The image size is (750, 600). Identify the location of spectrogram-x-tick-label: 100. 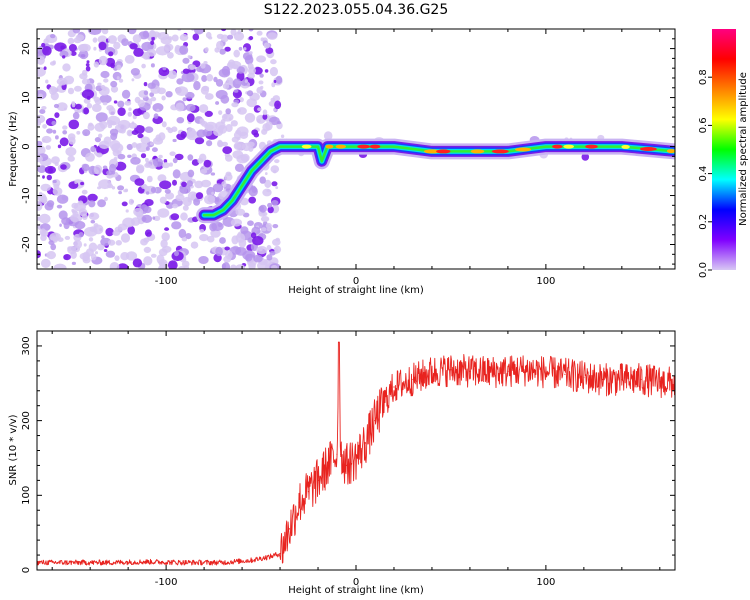
(545, 281).